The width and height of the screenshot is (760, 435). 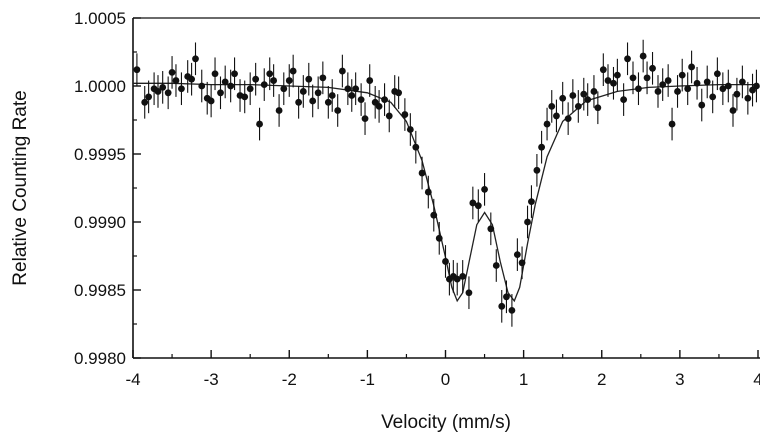 I want to click on x-axis-label: Velocity (mm/s), so click(x=446, y=422).